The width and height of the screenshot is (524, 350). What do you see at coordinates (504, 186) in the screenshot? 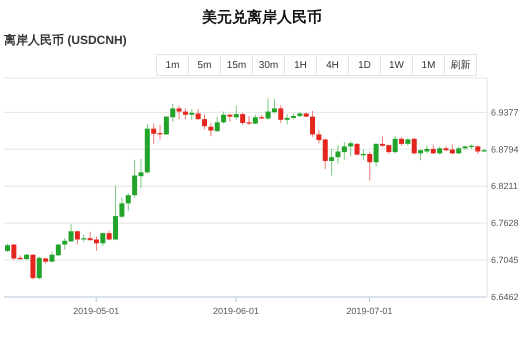
I see `y-tick-label: 6.8211` at bounding box center [504, 186].